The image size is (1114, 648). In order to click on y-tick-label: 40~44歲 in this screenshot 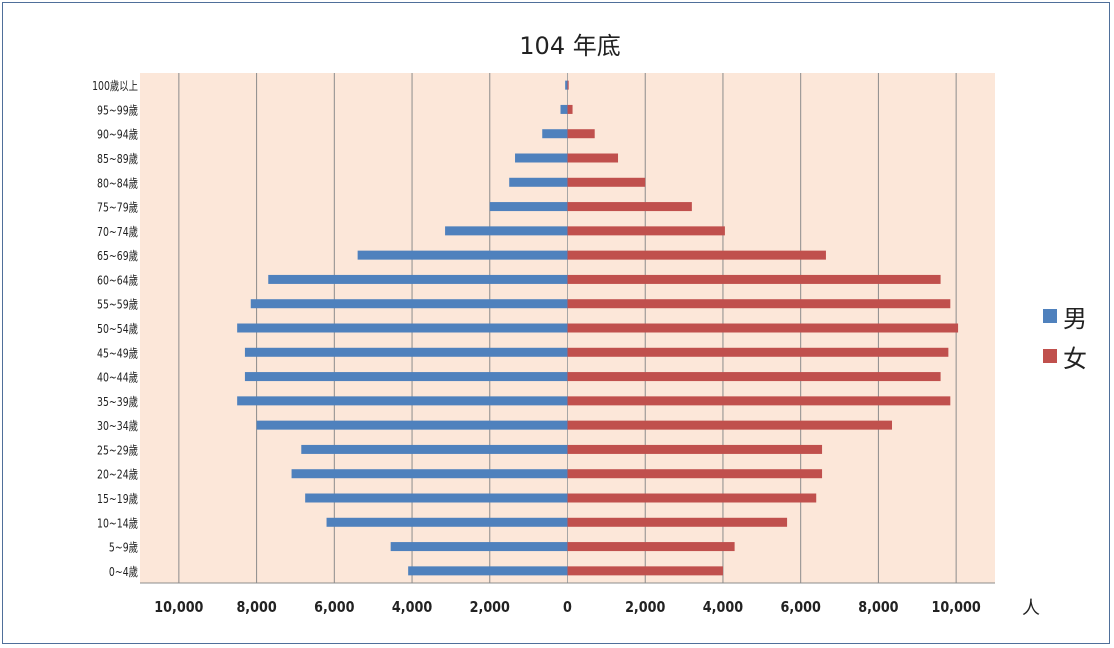, I will do `click(117, 377)`.